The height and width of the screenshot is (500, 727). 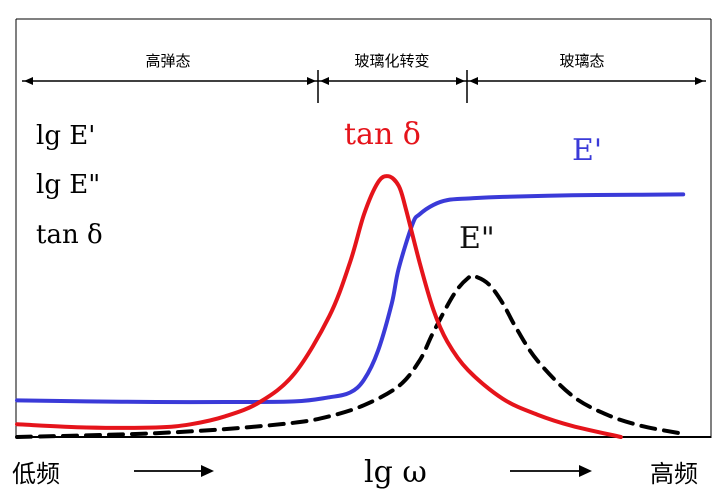 What do you see at coordinates (65, 136) in the screenshot?
I see `ylabel-lg-e-prime: lg E'` at bounding box center [65, 136].